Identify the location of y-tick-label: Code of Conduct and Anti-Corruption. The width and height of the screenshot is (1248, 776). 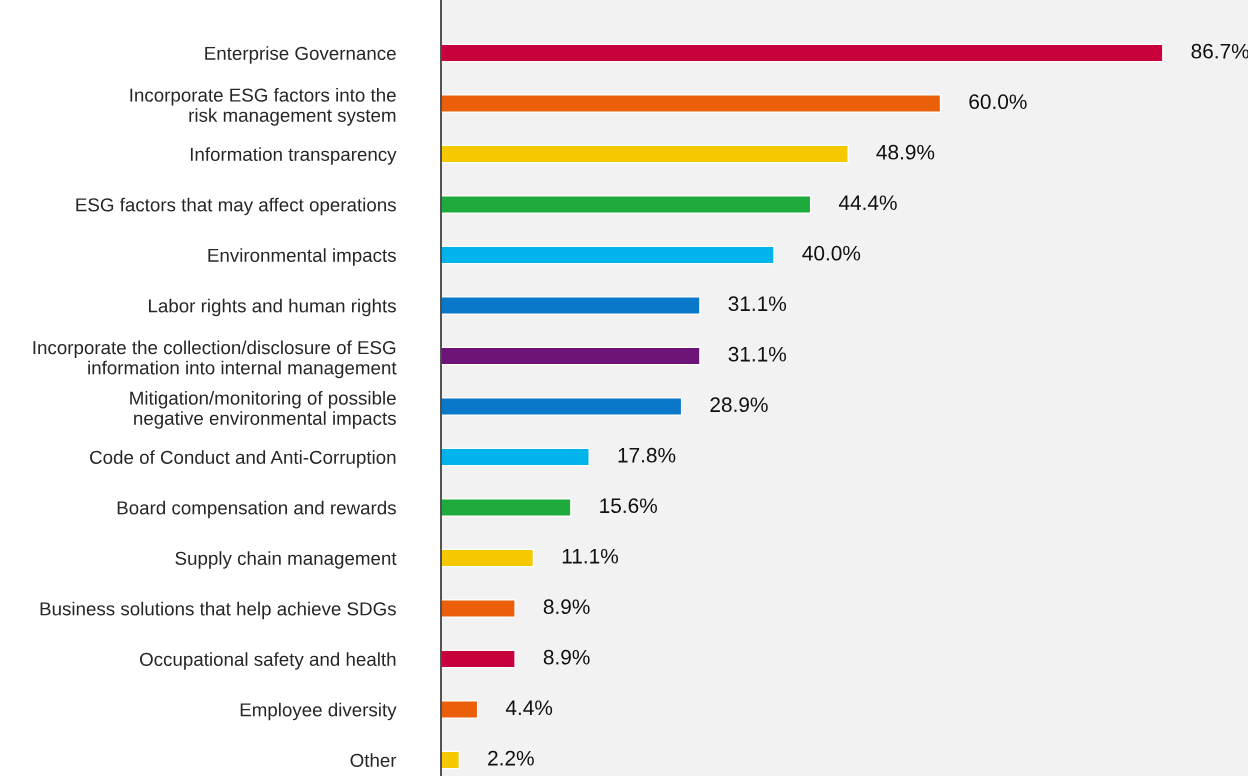
(243, 459).